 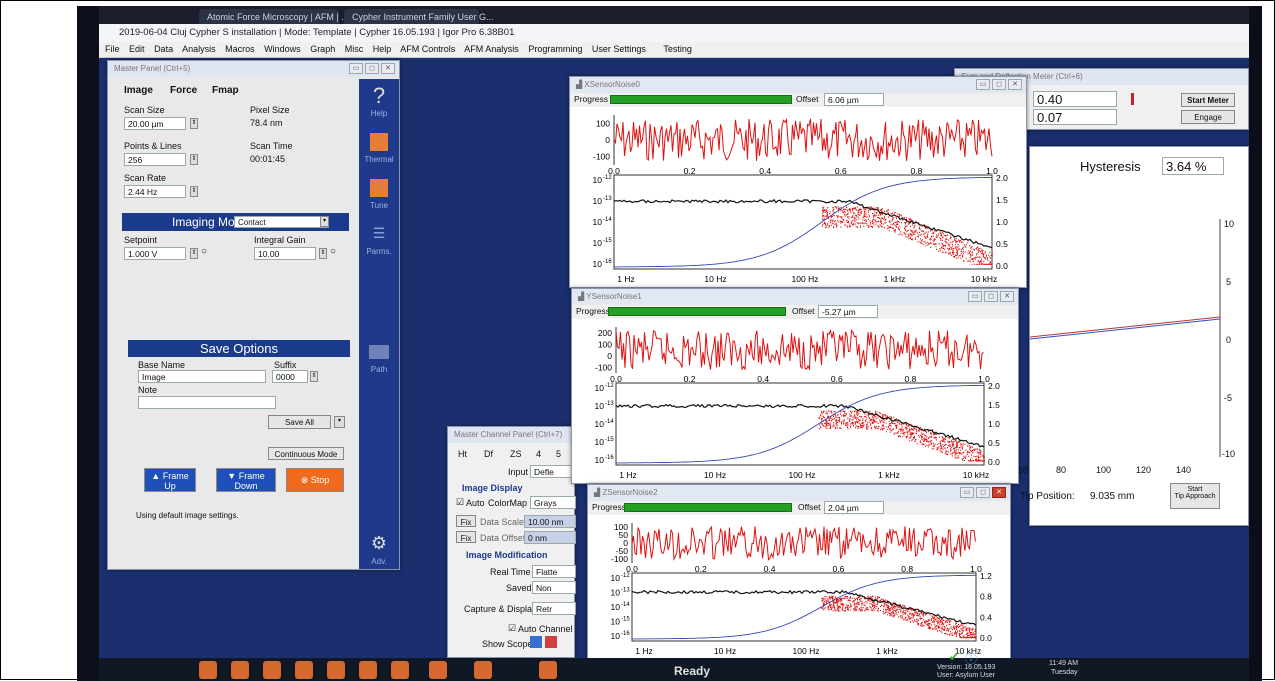 I want to click on menu-programming: Programming, so click(x=555, y=49).